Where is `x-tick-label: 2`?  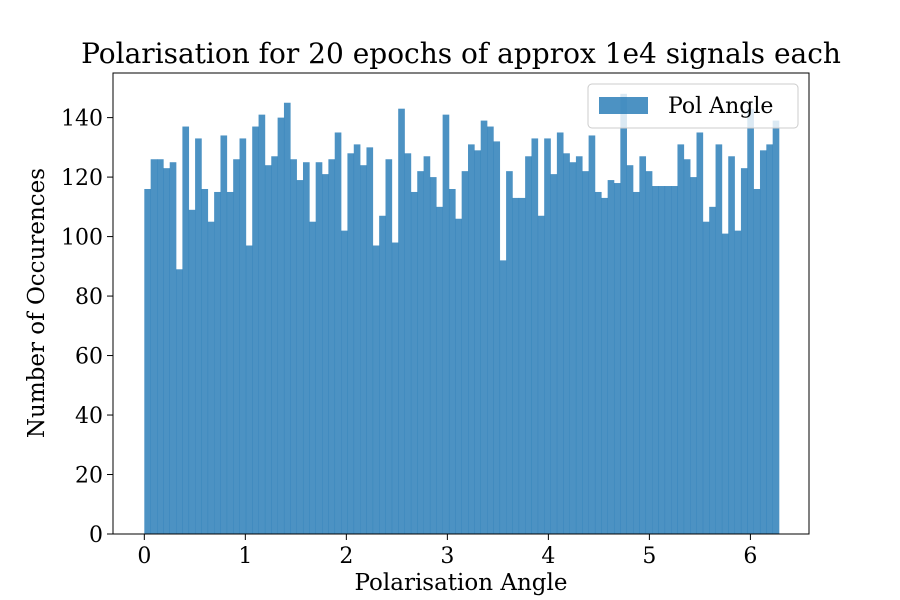 x-tick-label: 2 is located at coordinates (346, 556).